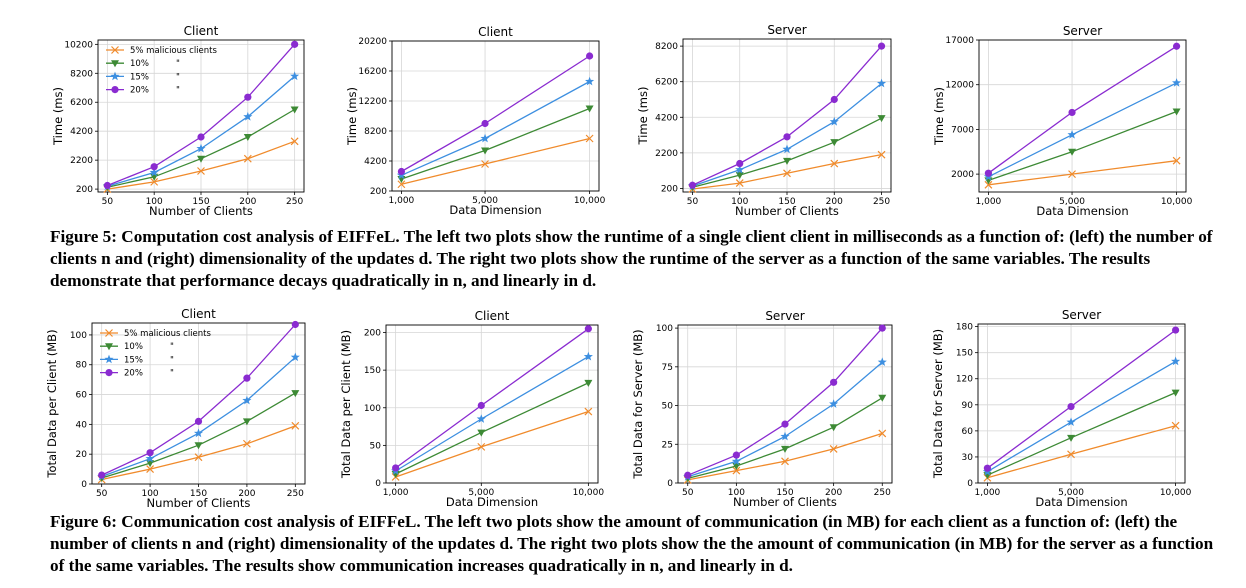  Describe the element at coordinates (667, 368) in the screenshot. I see `y-tick-label: 75` at that location.